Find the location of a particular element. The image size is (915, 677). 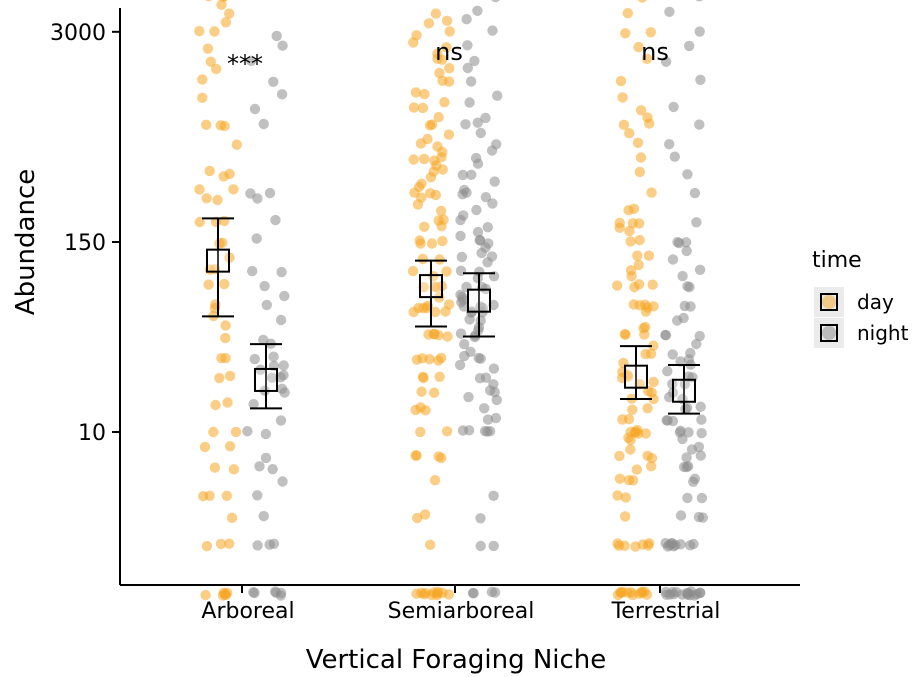

x-tick-label-arboreal: Arboreal is located at coordinates (247, 611).